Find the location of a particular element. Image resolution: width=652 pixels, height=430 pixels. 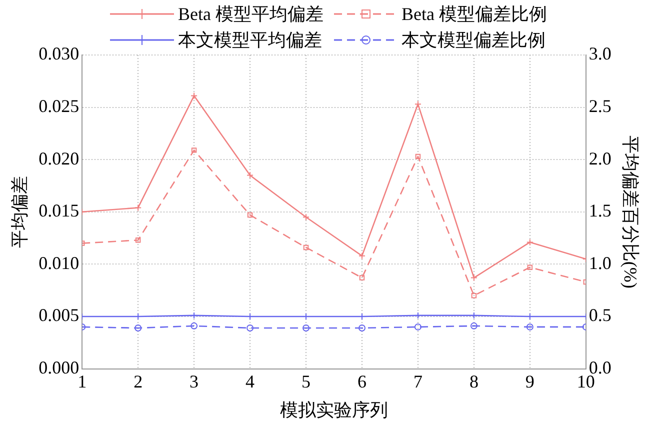

y2-tick-label: 1.0 is located at coordinates (600, 262).